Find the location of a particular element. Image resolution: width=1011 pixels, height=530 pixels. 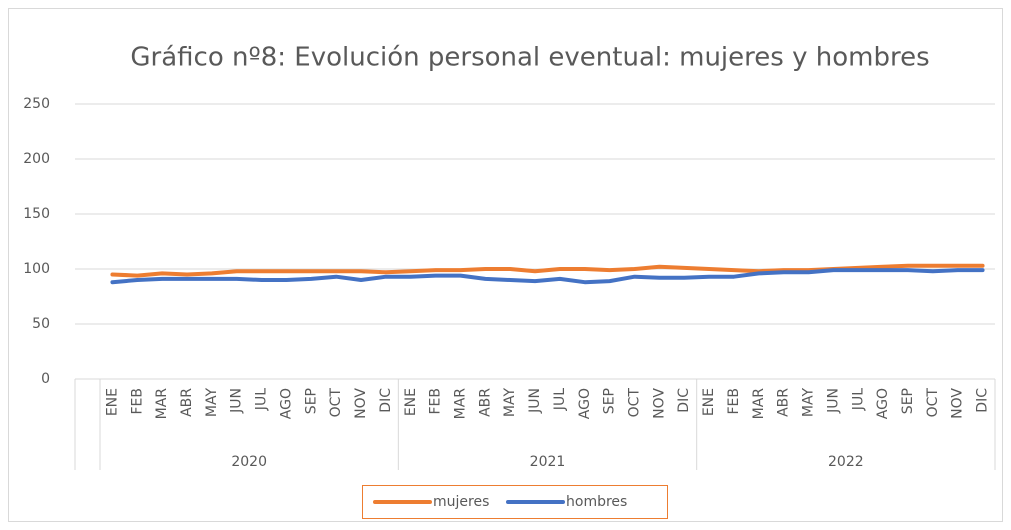

series-line is located at coordinates (547, 276).